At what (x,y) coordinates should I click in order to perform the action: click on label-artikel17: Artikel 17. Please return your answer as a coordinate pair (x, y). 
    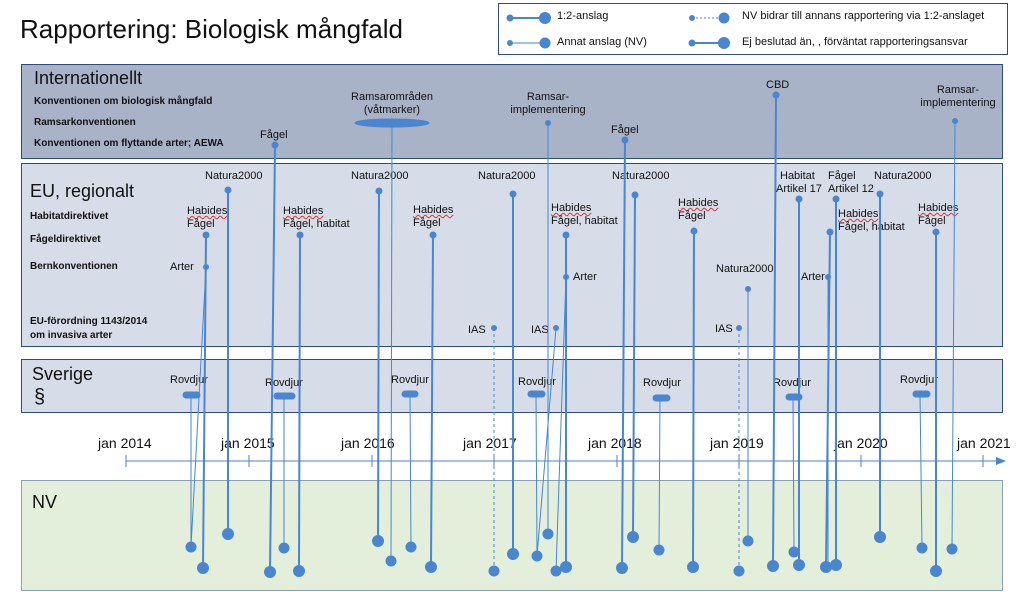
    Looking at the image, I should click on (799, 189).